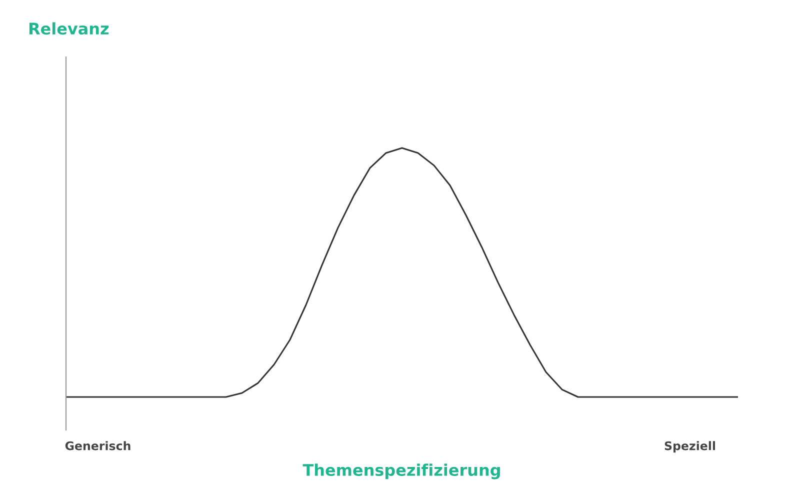  Describe the element at coordinates (401, 472) in the screenshot. I see `x-axis-title: Themenspezifizierung` at that location.